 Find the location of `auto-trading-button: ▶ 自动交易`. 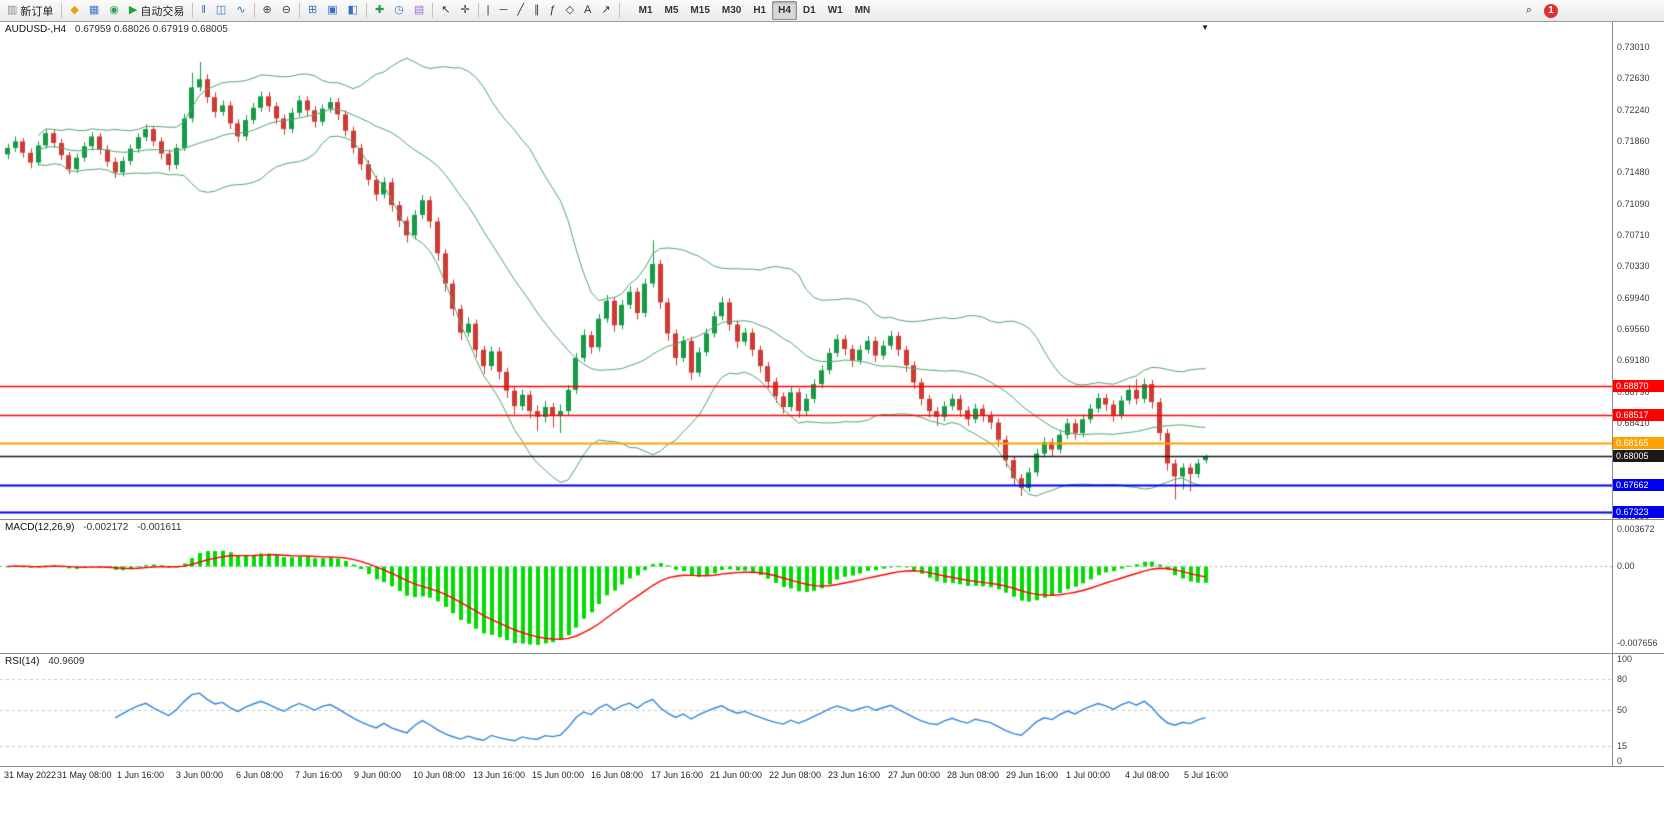

auto-trading-button: ▶ 自动交易 is located at coordinates (156, 11).